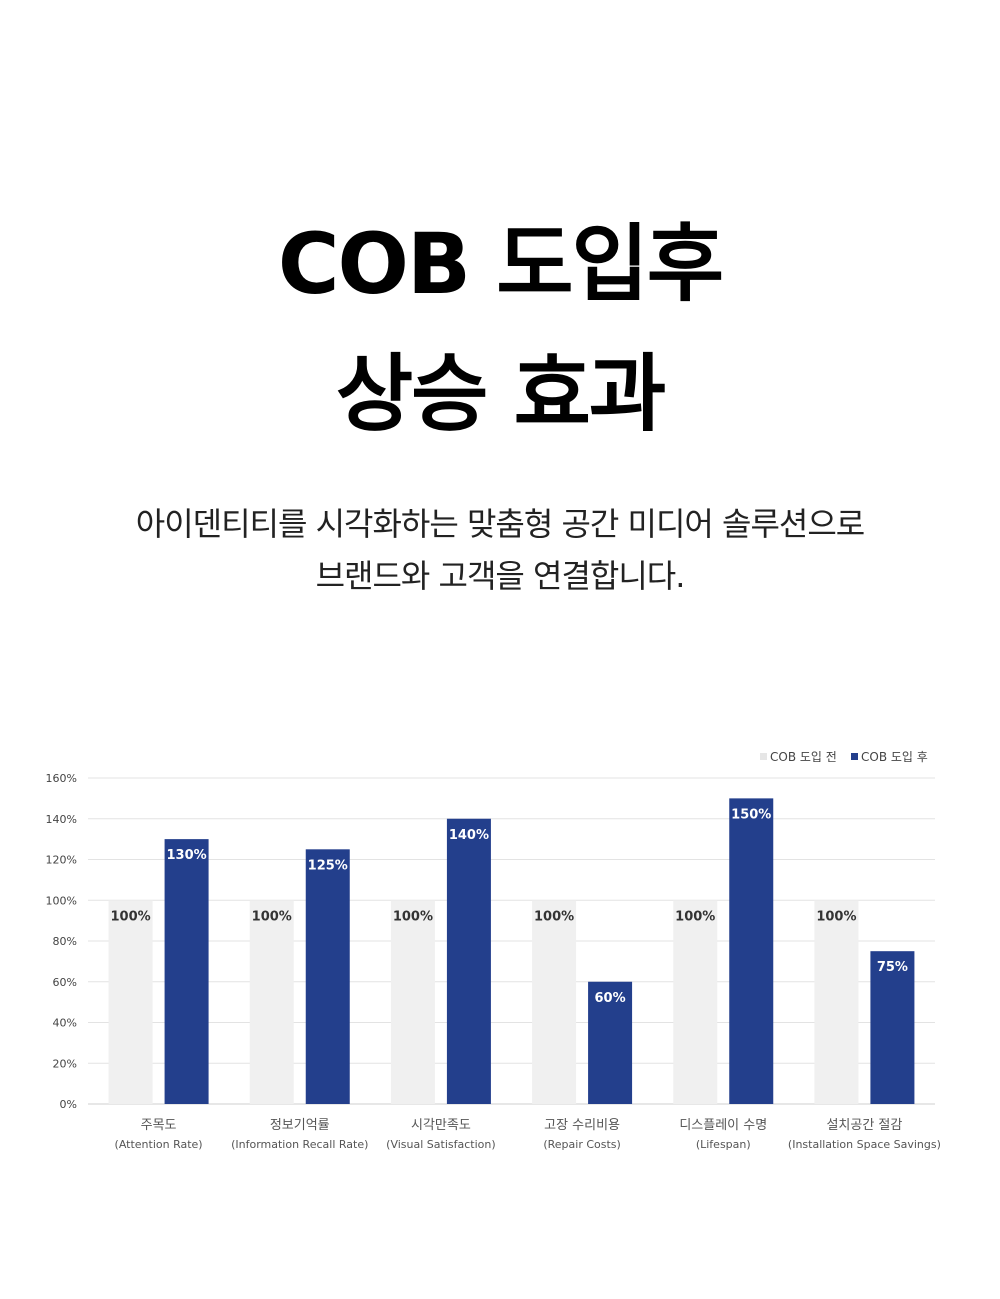  I want to click on chart-legend: COB 도입 전 COB 도입 후, so click(844, 757).